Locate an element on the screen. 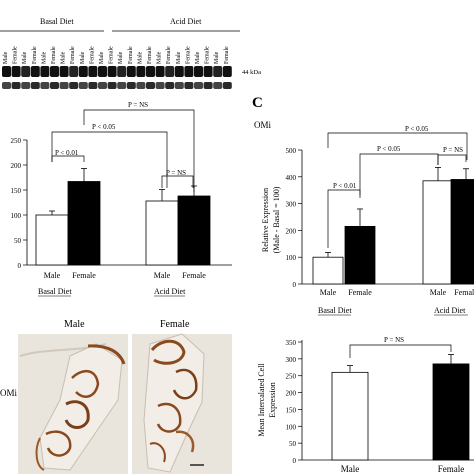 This screenshot has width=474, height=474. scale-bar is located at coordinates (197, 465).